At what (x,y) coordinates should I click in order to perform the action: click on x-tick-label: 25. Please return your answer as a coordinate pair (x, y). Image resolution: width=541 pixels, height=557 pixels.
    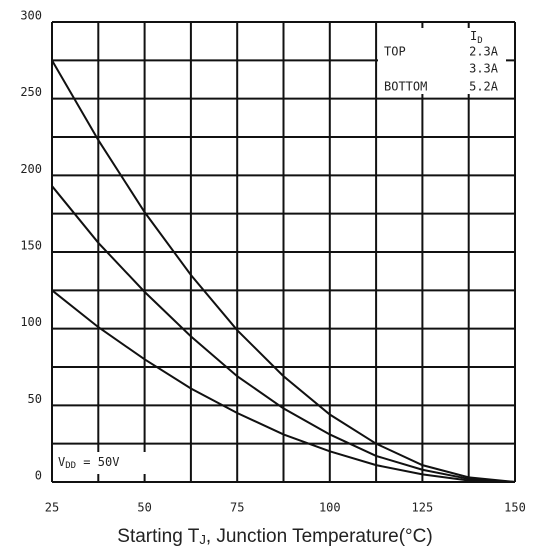
    Looking at the image, I should click on (52, 508).